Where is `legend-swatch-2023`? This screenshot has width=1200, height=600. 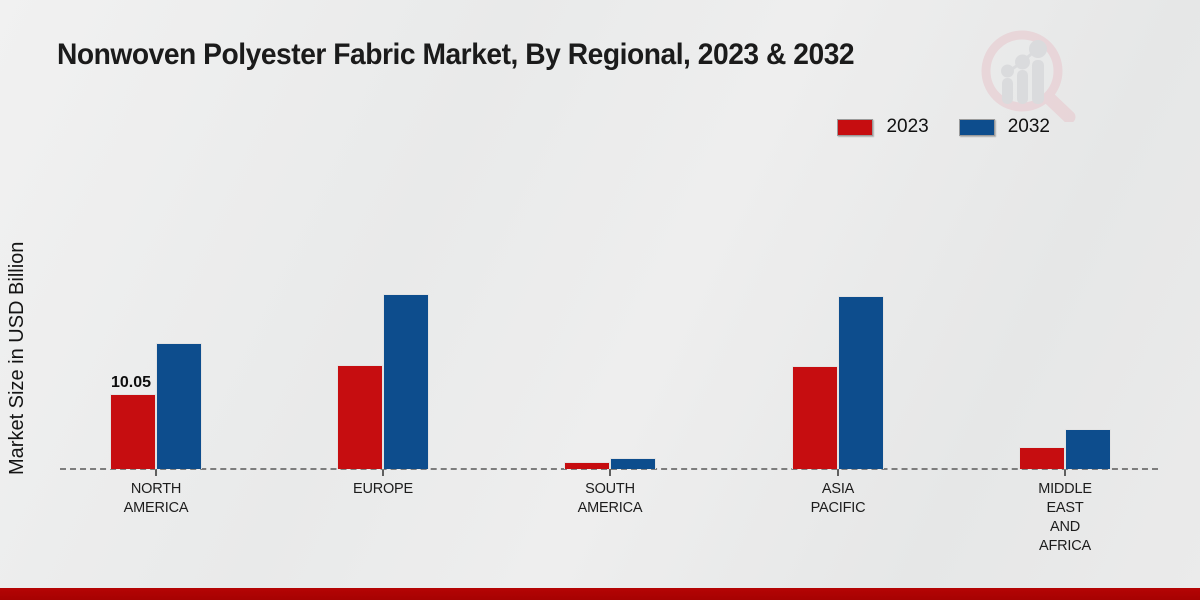 legend-swatch-2023 is located at coordinates (855, 127).